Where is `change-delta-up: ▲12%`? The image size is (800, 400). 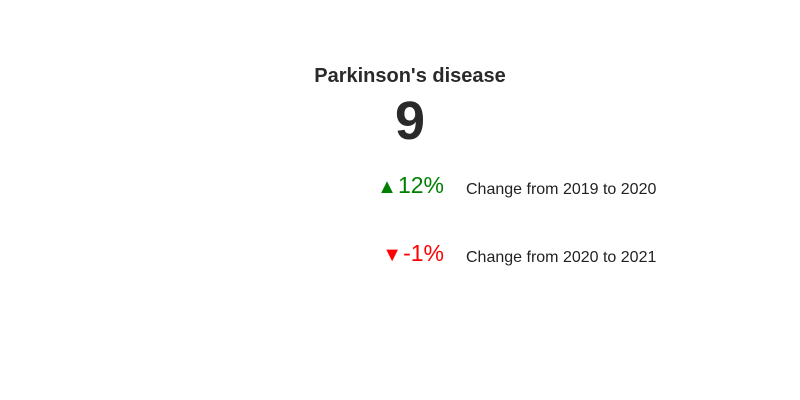
change-delta-up: ▲12% is located at coordinates (410, 185).